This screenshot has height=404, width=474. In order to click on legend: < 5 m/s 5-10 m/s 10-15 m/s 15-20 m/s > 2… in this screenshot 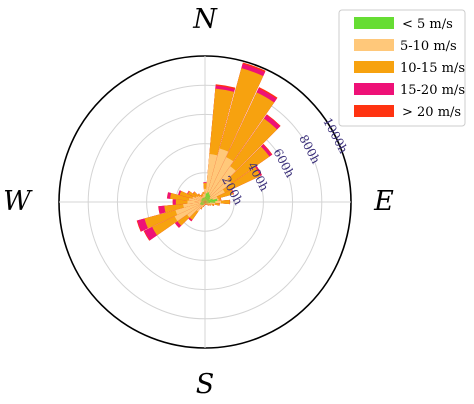, I will do `click(402, 68)`.